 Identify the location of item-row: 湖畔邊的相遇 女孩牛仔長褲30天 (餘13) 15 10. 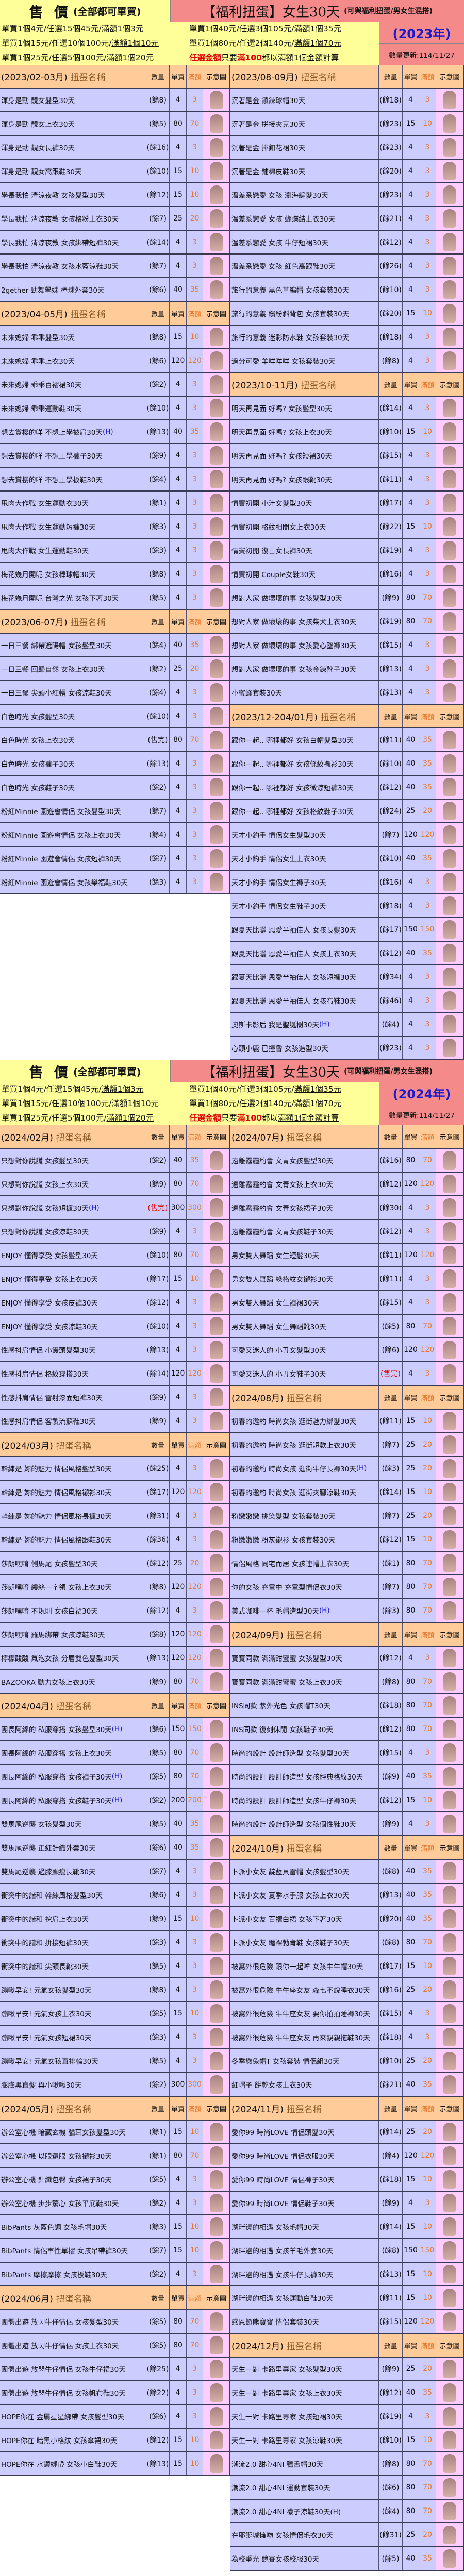
(347, 2274).